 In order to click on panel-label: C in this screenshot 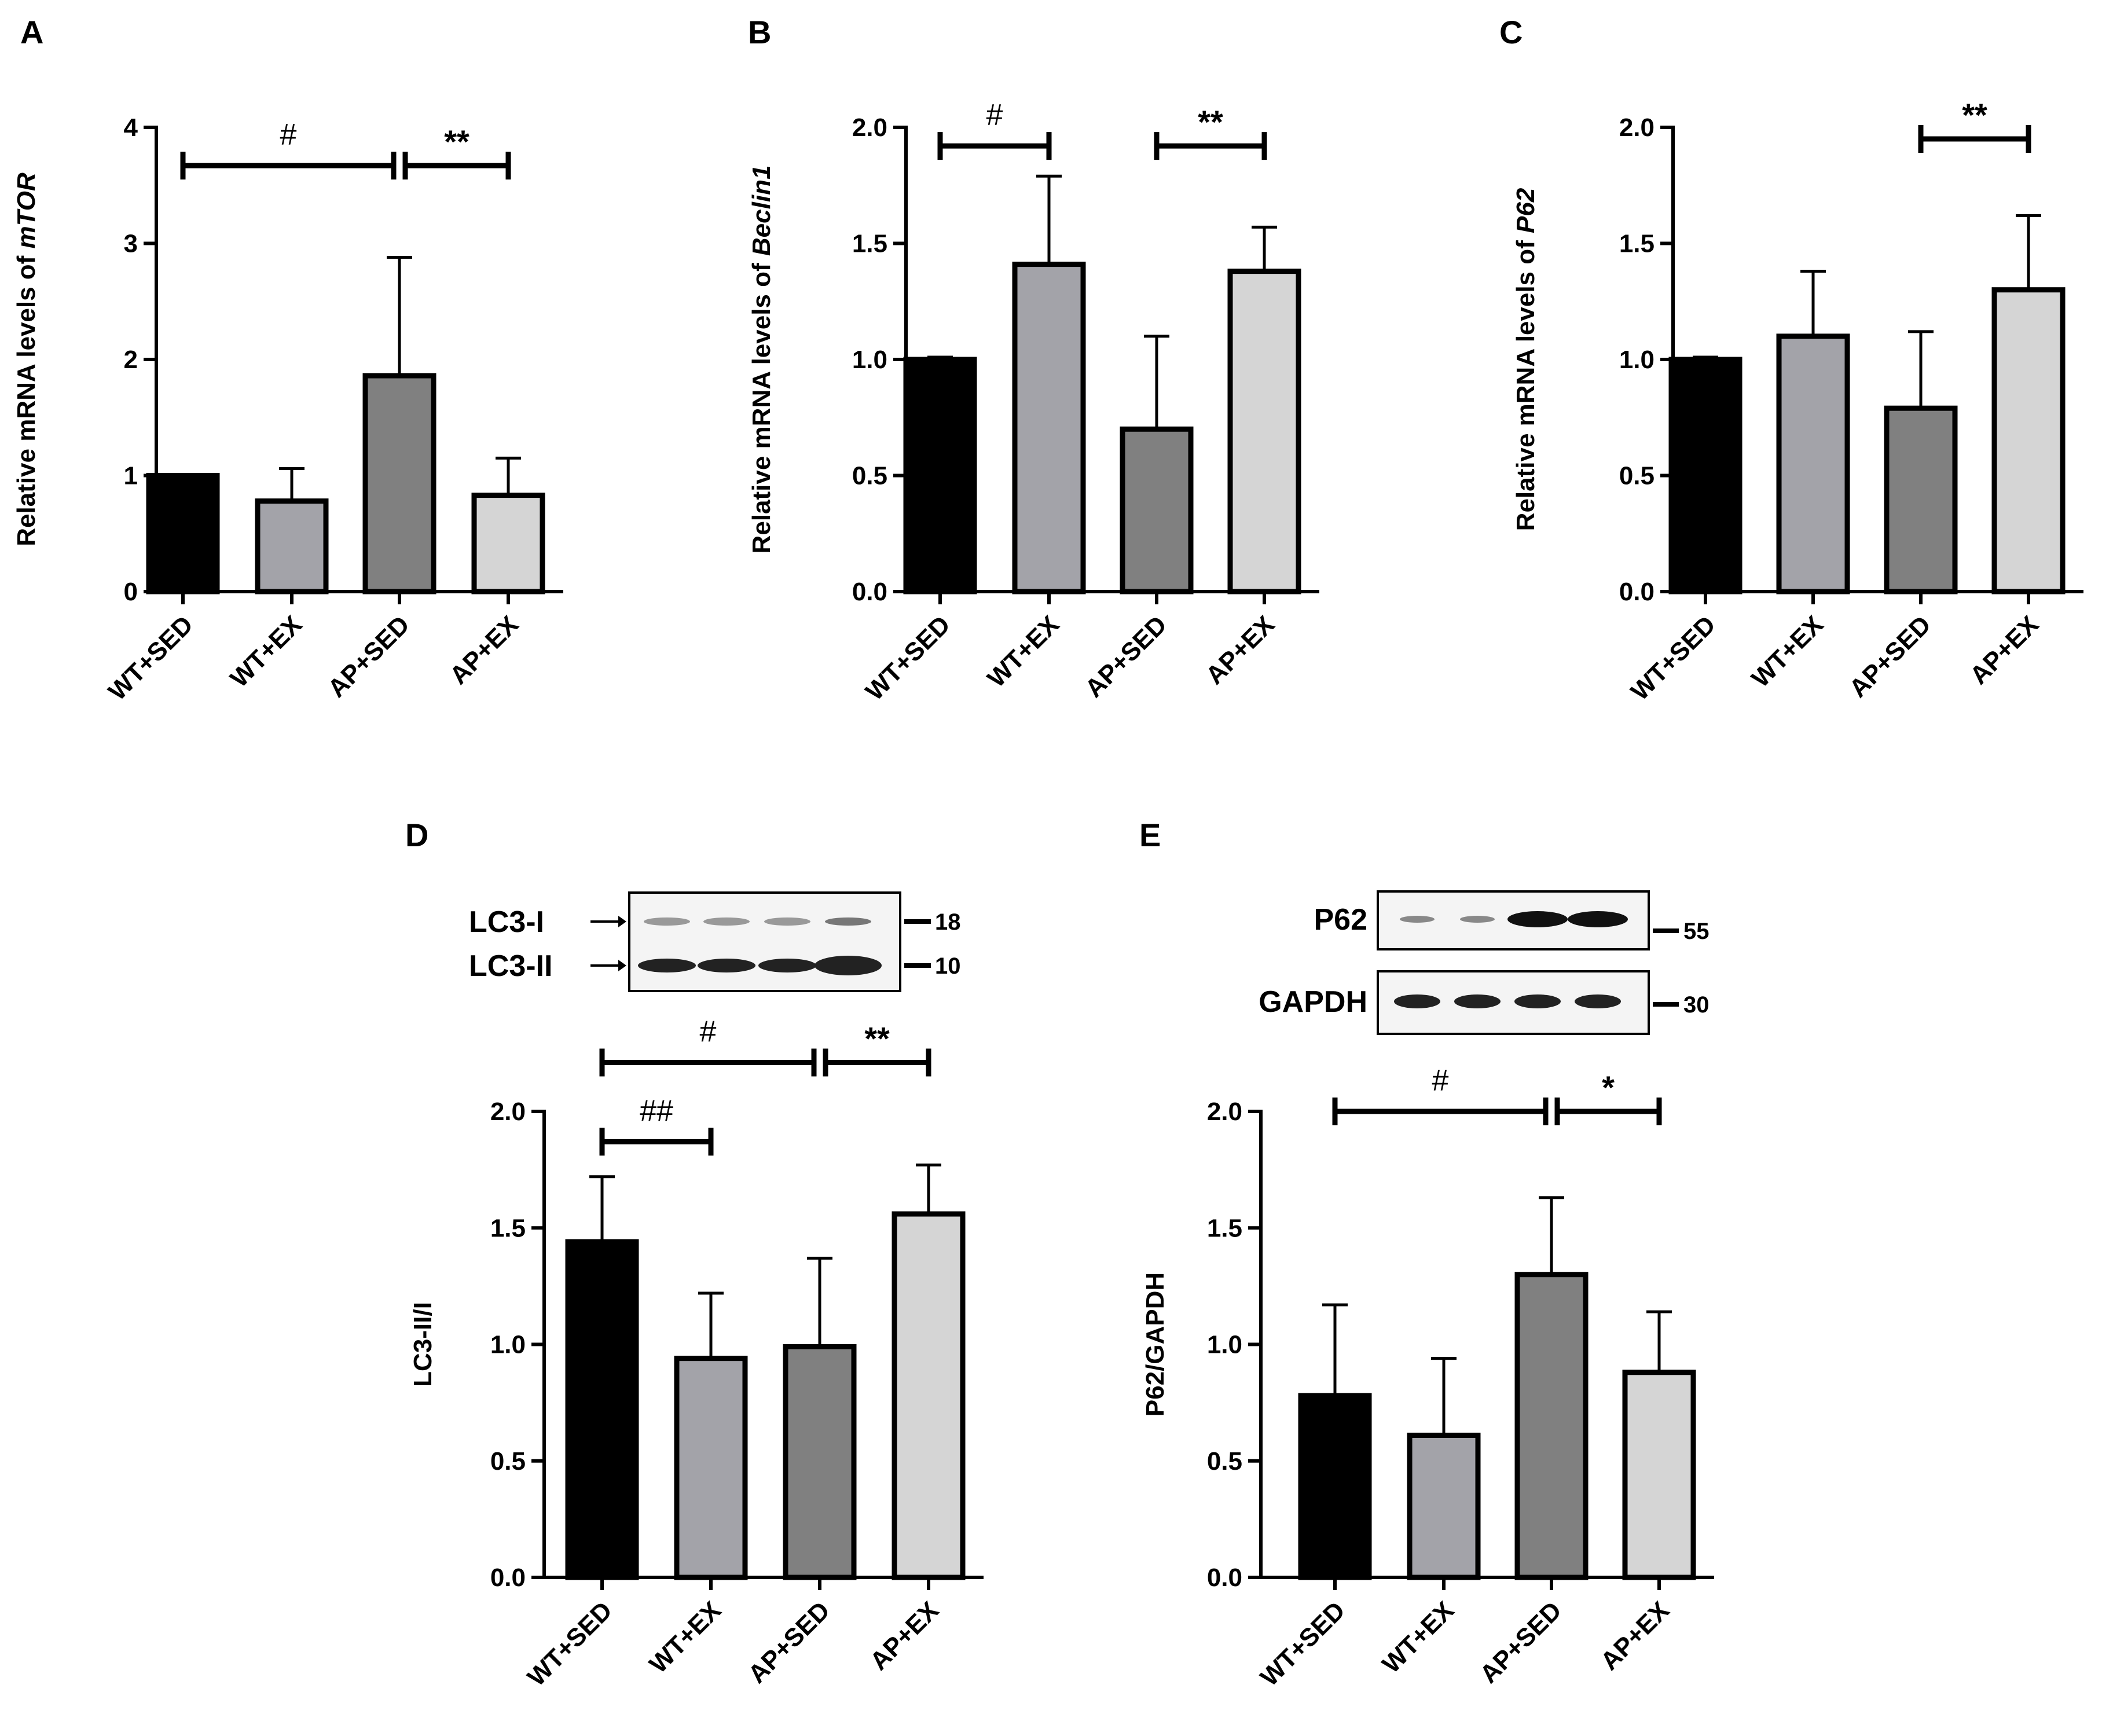, I will do `click(1511, 32)`.